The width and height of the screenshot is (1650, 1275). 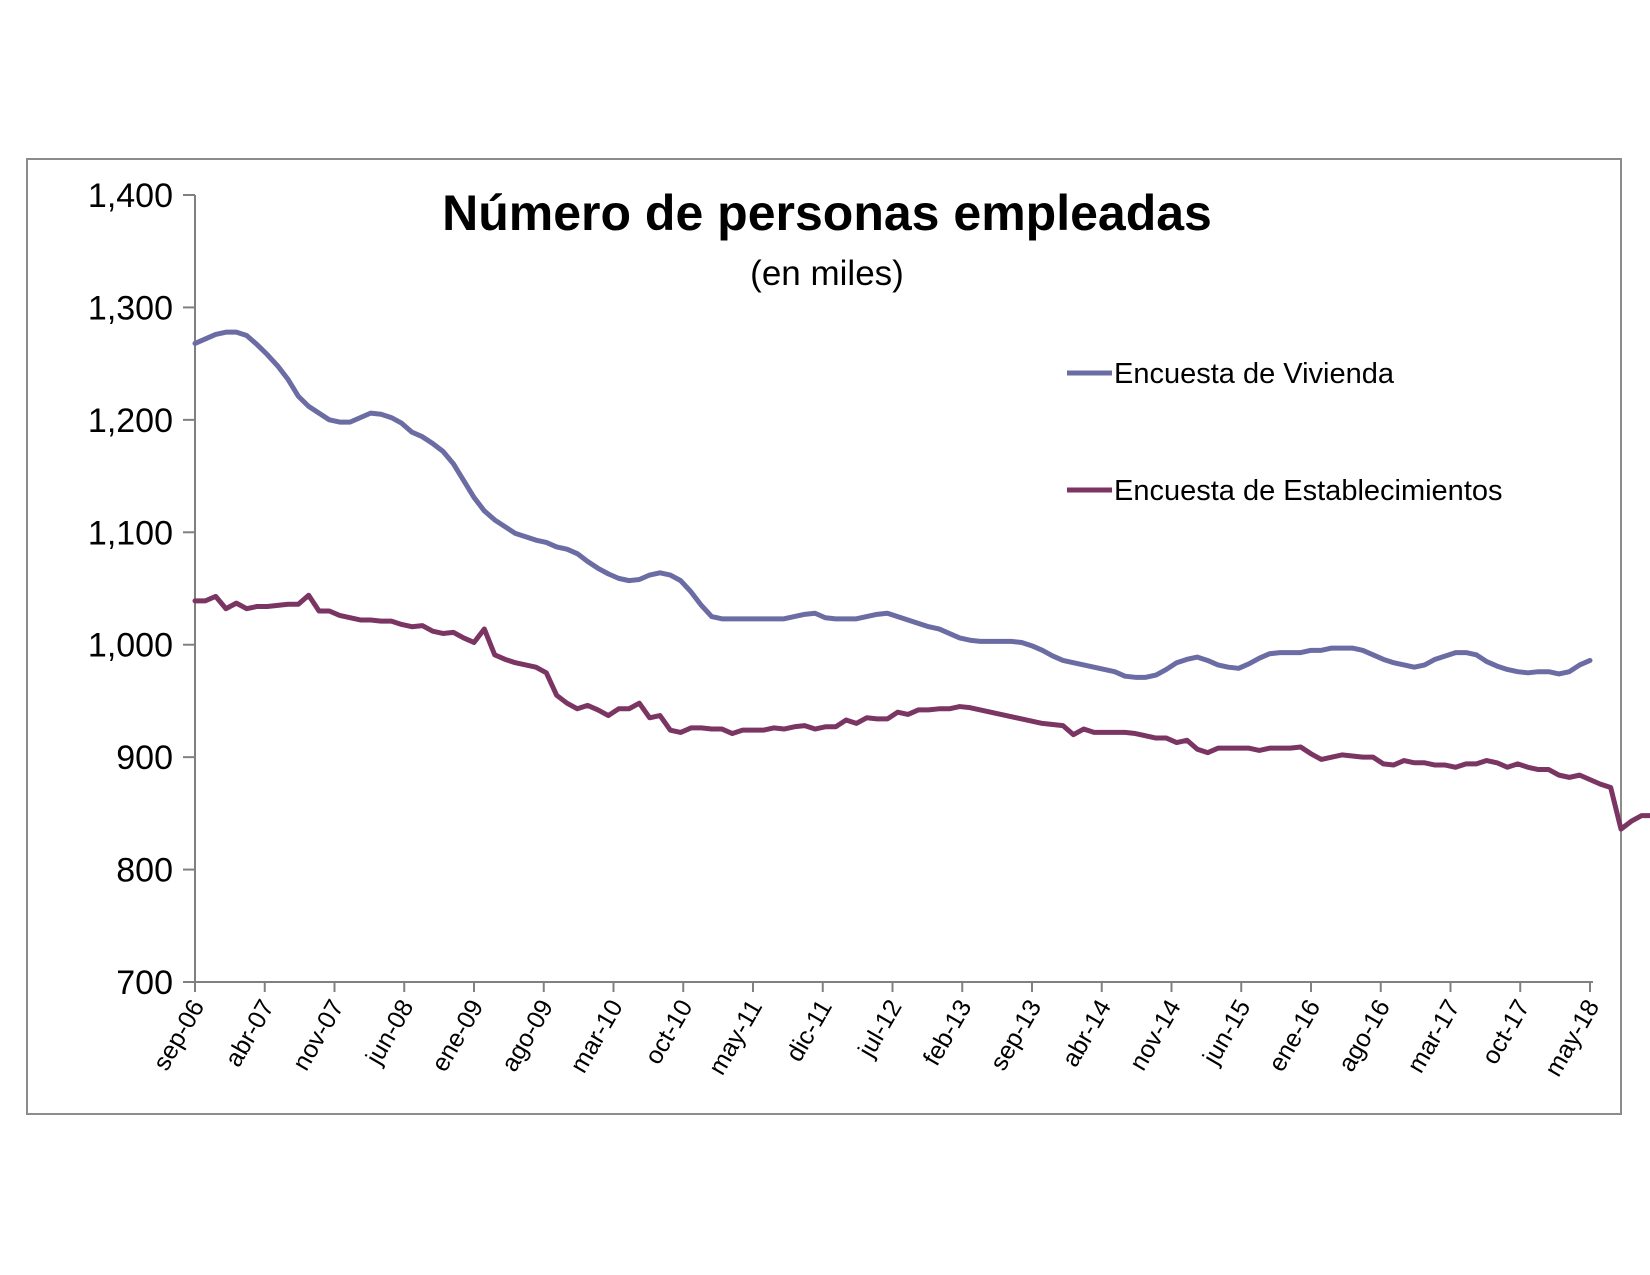 What do you see at coordinates (1087, 1033) in the screenshot?
I see `x-tick-label: abr-14` at bounding box center [1087, 1033].